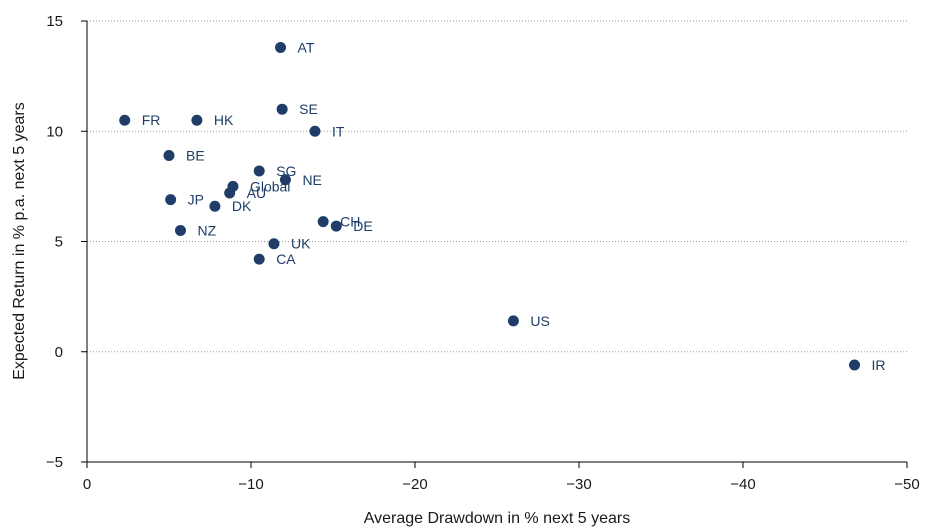 The image size is (927, 530). What do you see at coordinates (306, 47) in the screenshot?
I see `point-label: AT` at bounding box center [306, 47].